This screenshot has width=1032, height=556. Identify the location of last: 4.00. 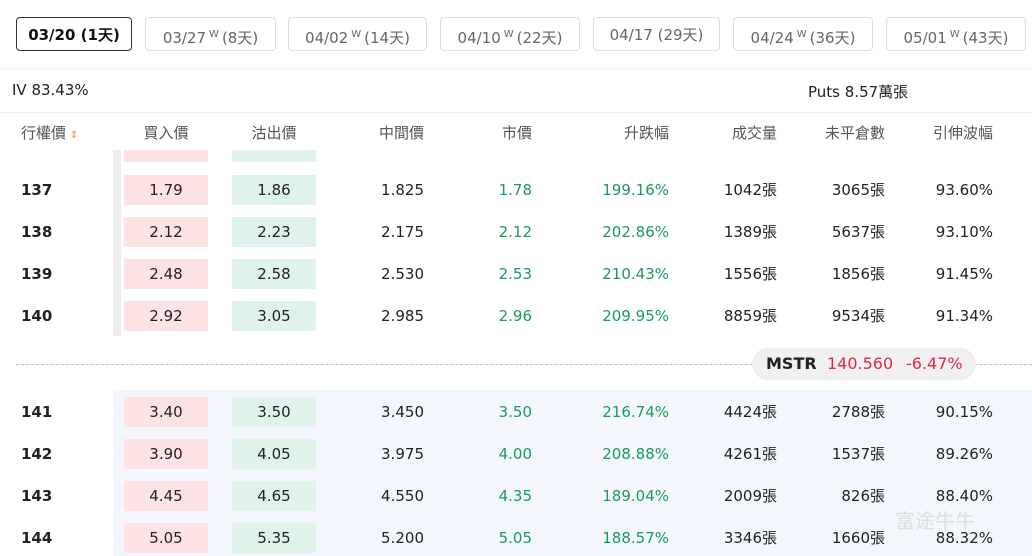
(515, 454).